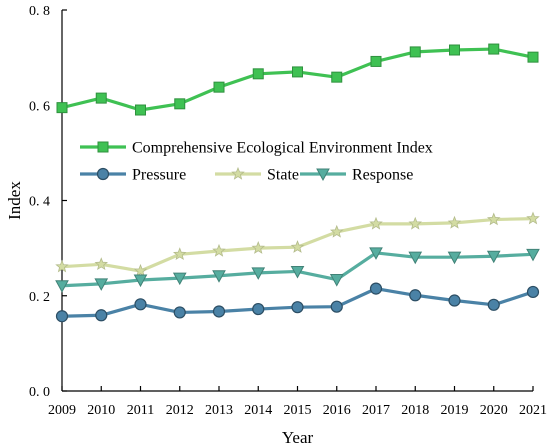 The image size is (550, 445). Describe the element at coordinates (159, 175) in the screenshot. I see `legend-label: Pressure` at that location.